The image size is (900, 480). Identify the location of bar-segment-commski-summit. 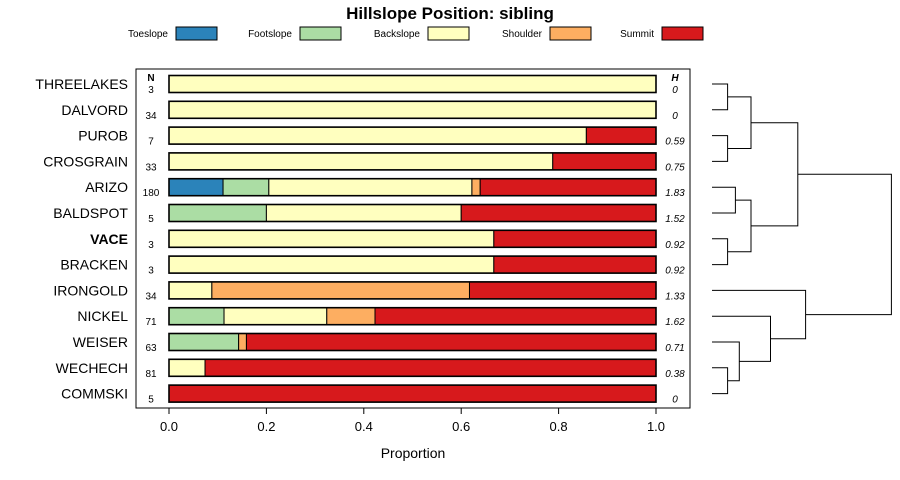
(412, 393).